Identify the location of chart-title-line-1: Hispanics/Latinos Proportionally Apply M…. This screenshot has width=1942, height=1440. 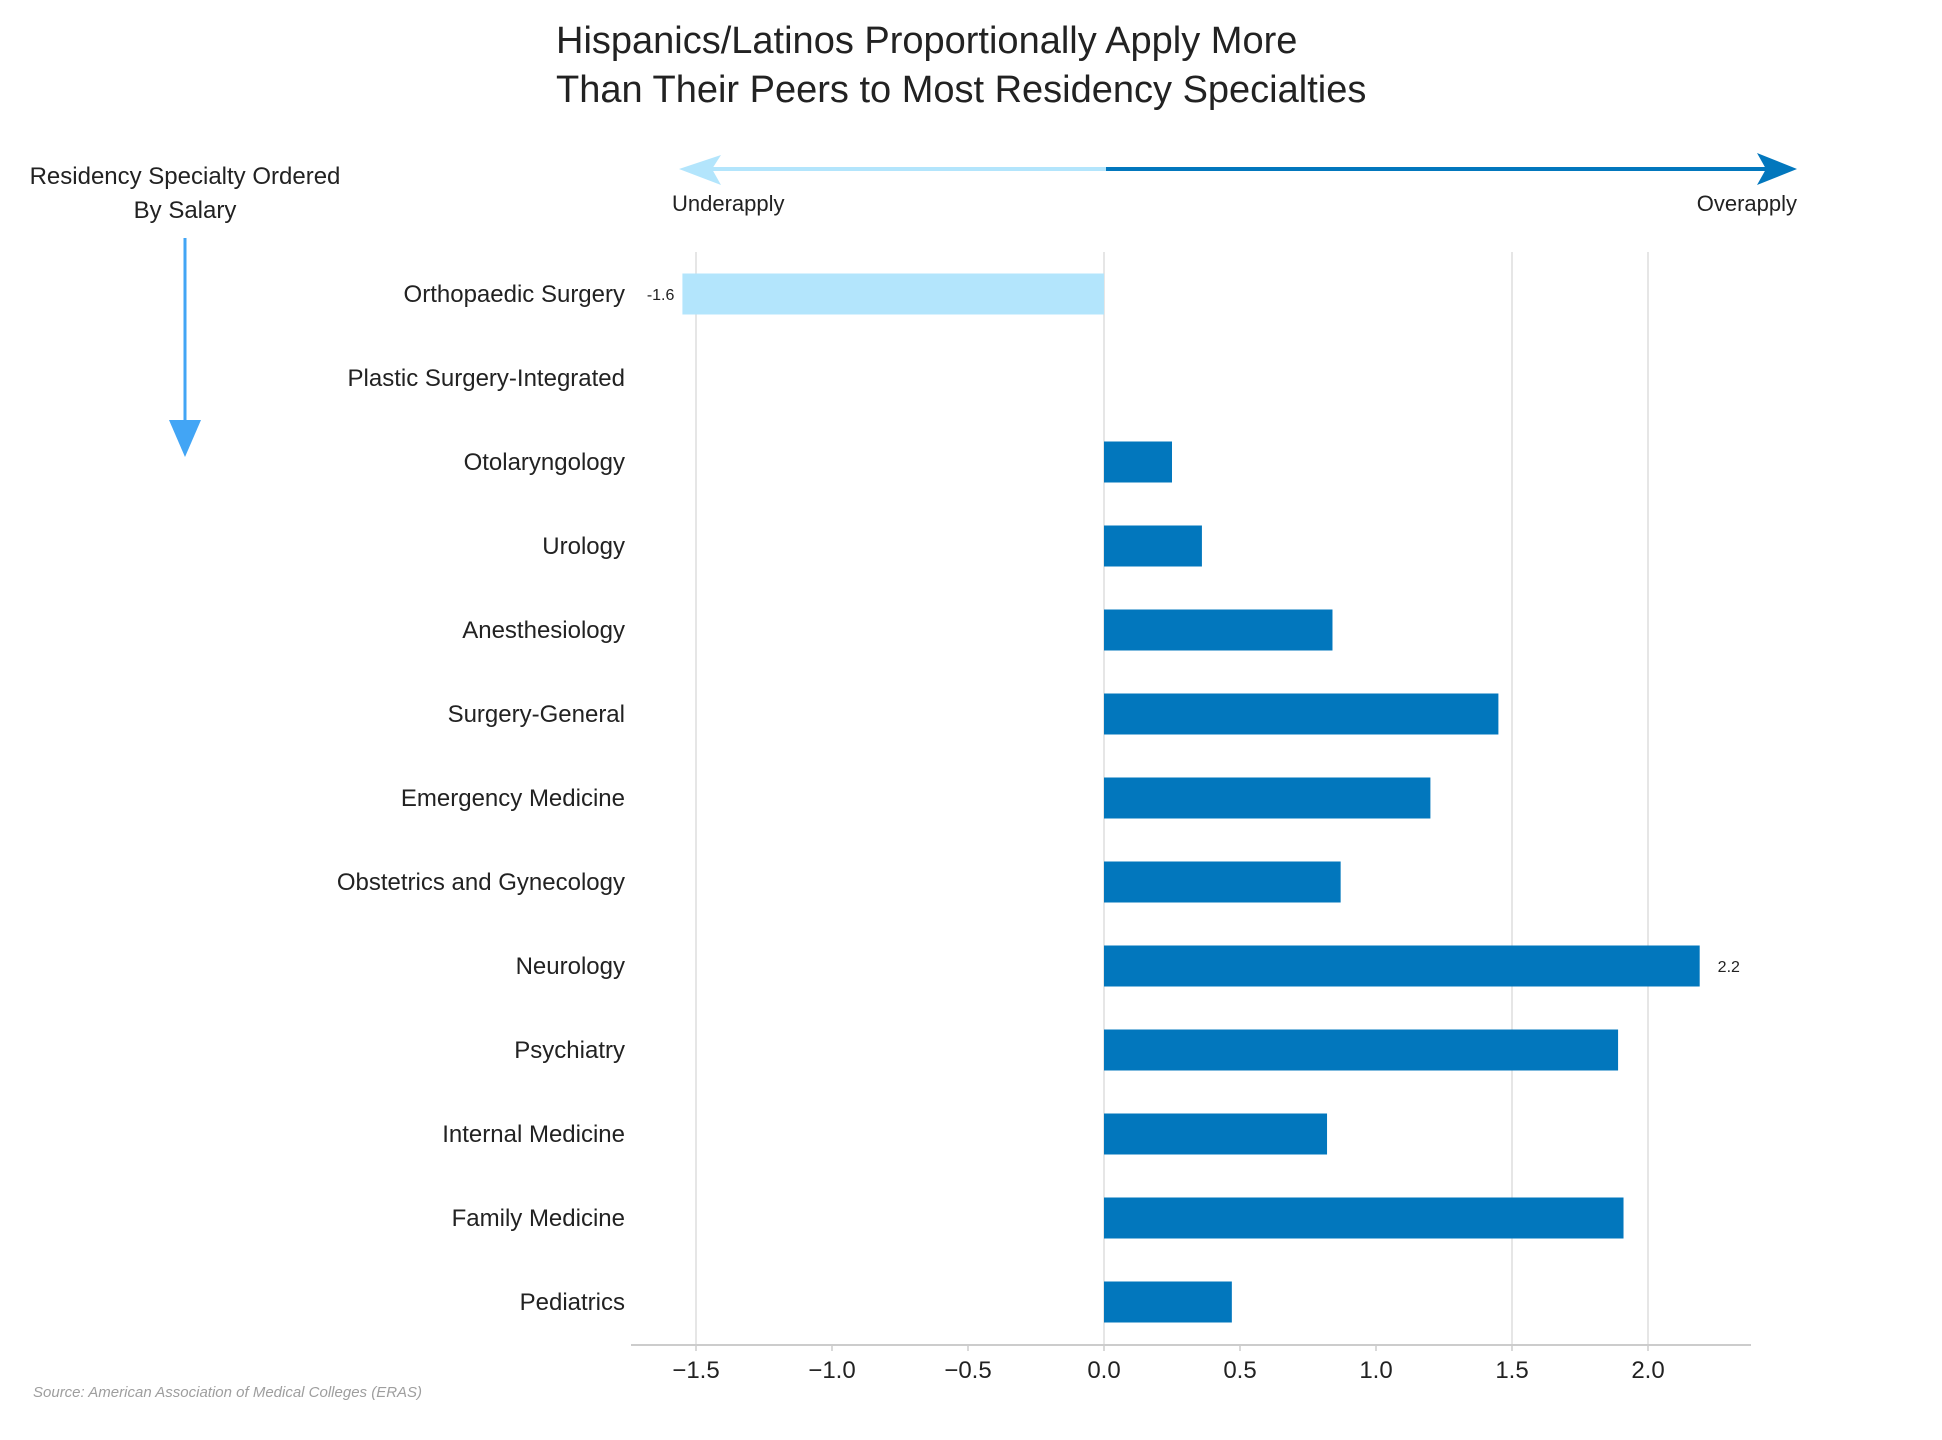
(926, 41).